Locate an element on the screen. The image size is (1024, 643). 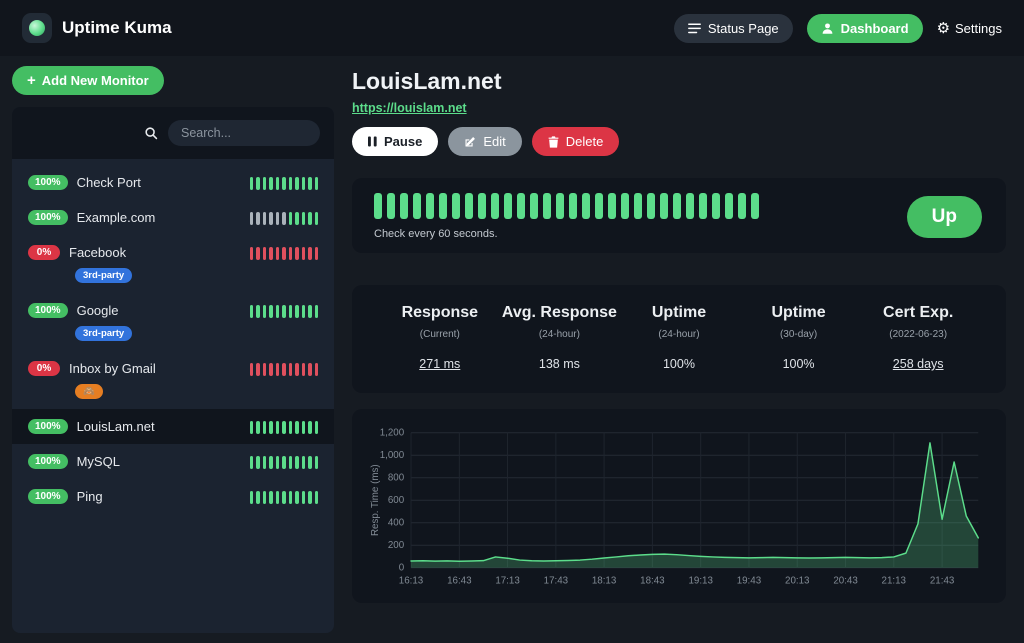
check-interval-text: Check every 60 seconds. is located at coordinates (436, 234).